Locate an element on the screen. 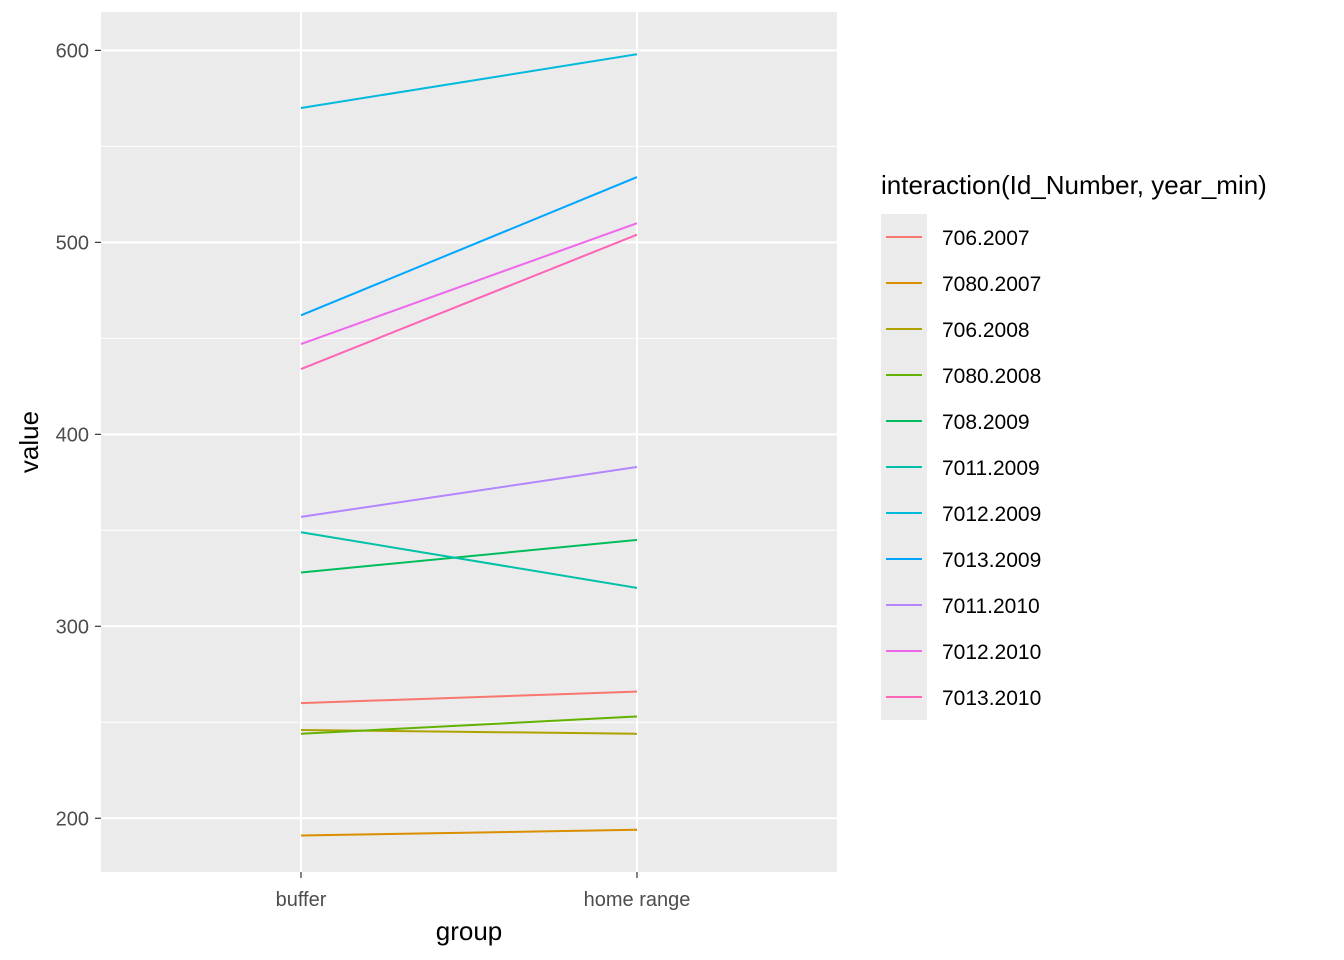 This screenshot has height=960, width=1344. legend-label: 706.2007 is located at coordinates (986, 238).